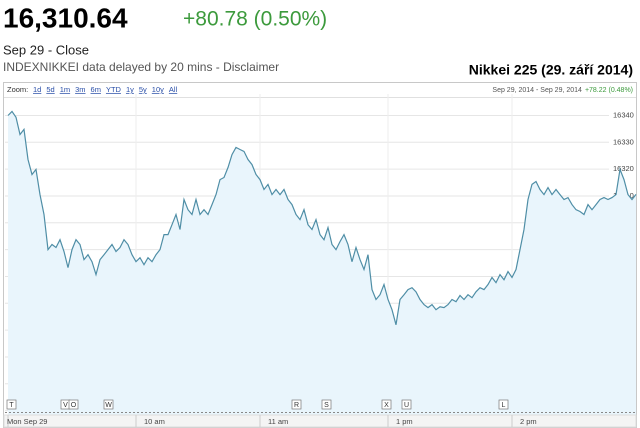  I want to click on zoom-option: 1m, so click(65, 89).